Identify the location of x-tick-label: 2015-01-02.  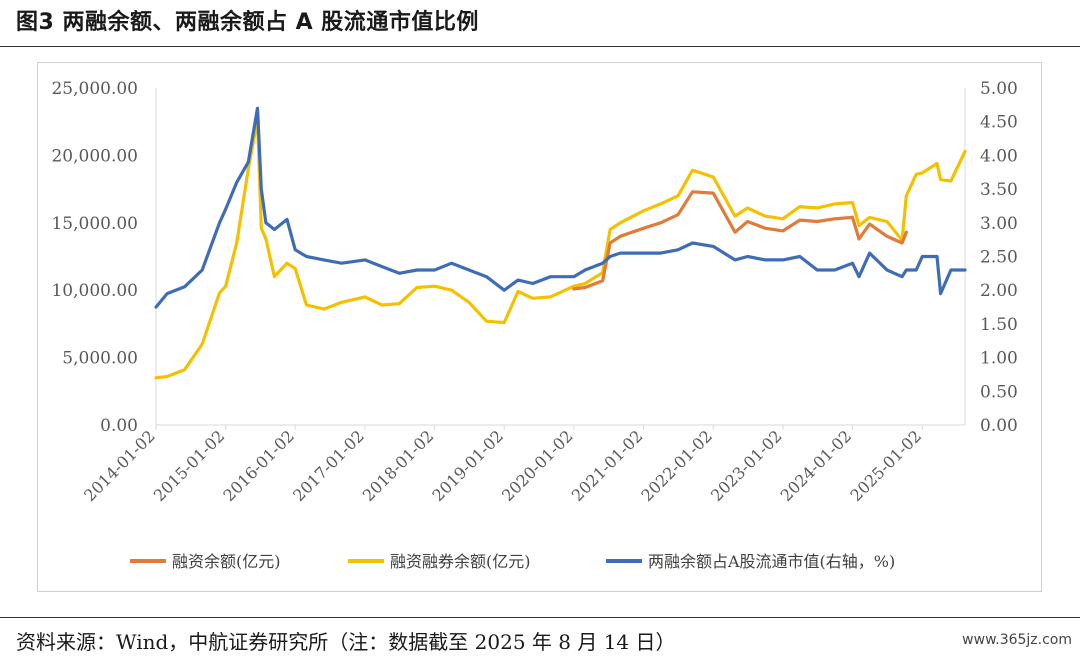
(189, 465).